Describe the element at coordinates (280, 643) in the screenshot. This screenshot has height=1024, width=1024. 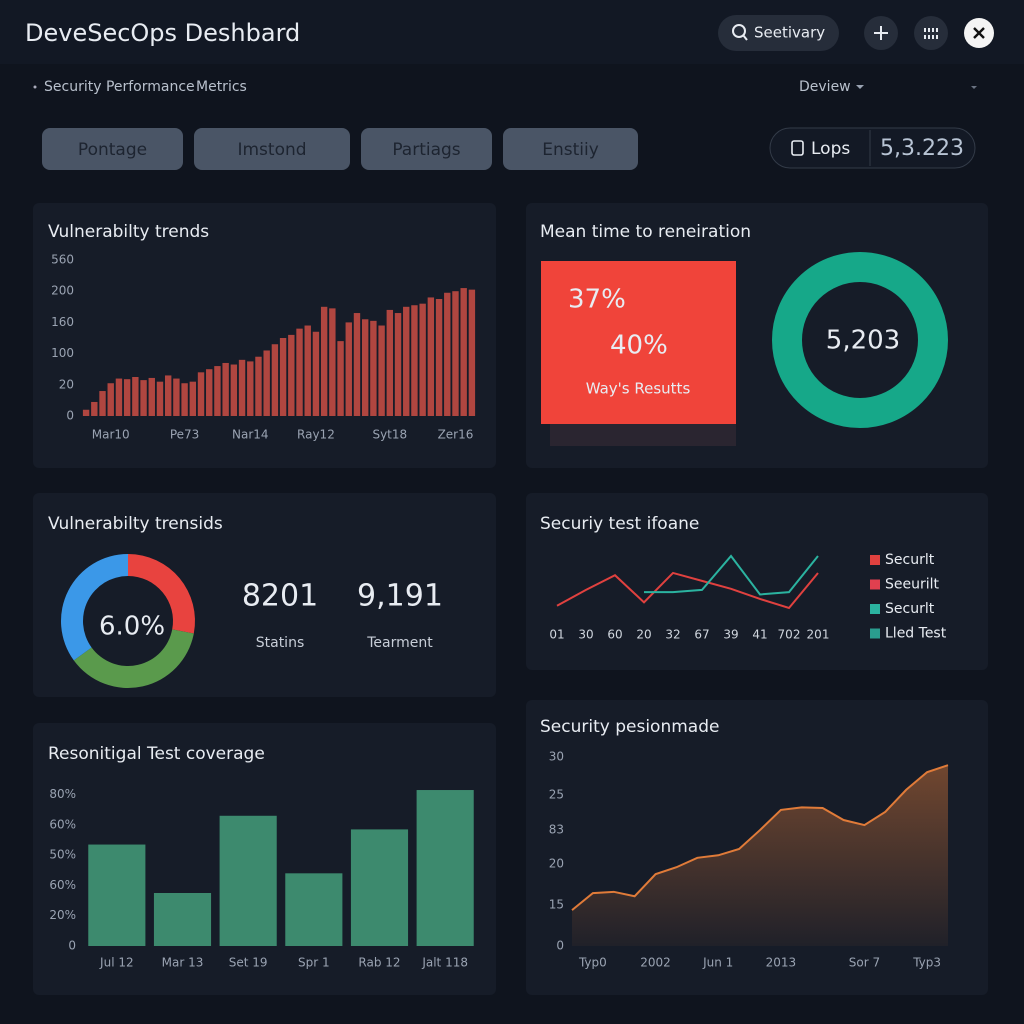
I see `stat-label: Statins` at that location.